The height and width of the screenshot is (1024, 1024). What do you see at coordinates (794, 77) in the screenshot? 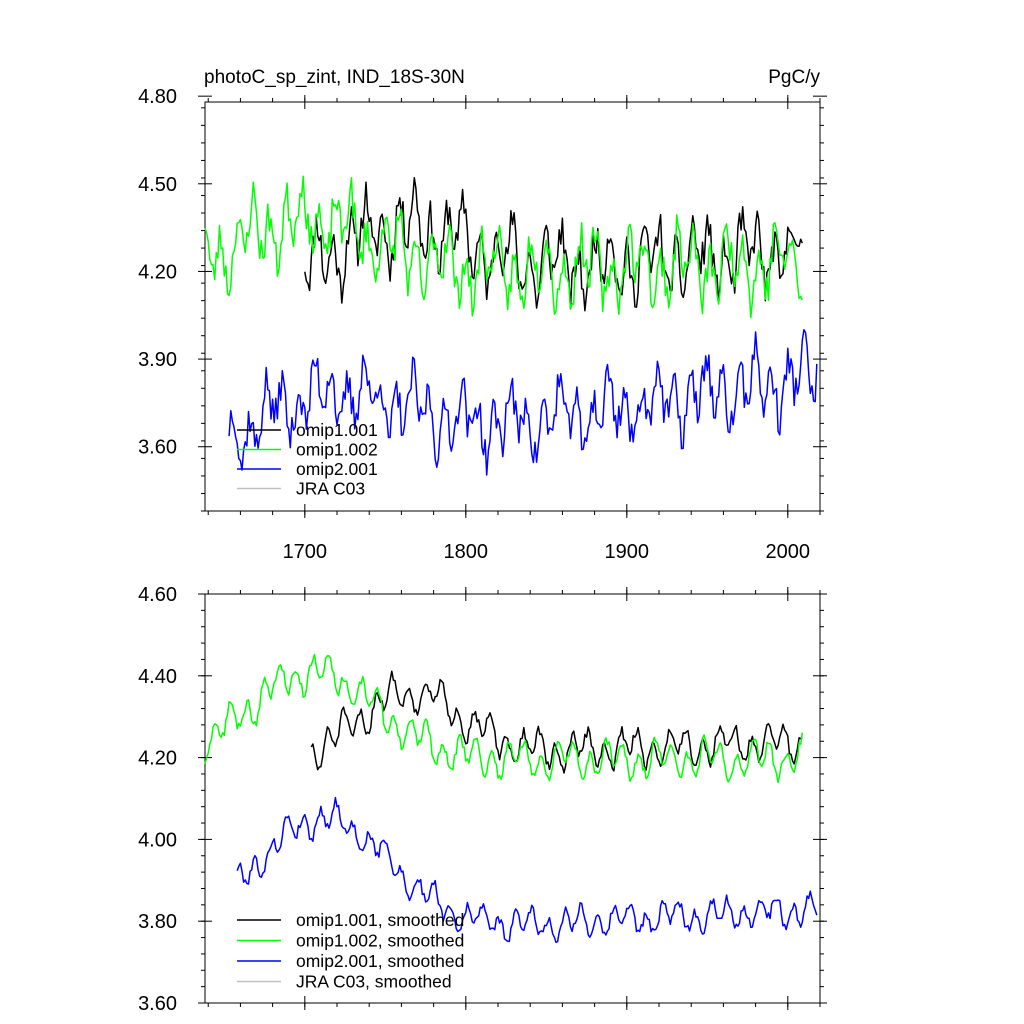
I see `units-label: PgC/y` at bounding box center [794, 77].